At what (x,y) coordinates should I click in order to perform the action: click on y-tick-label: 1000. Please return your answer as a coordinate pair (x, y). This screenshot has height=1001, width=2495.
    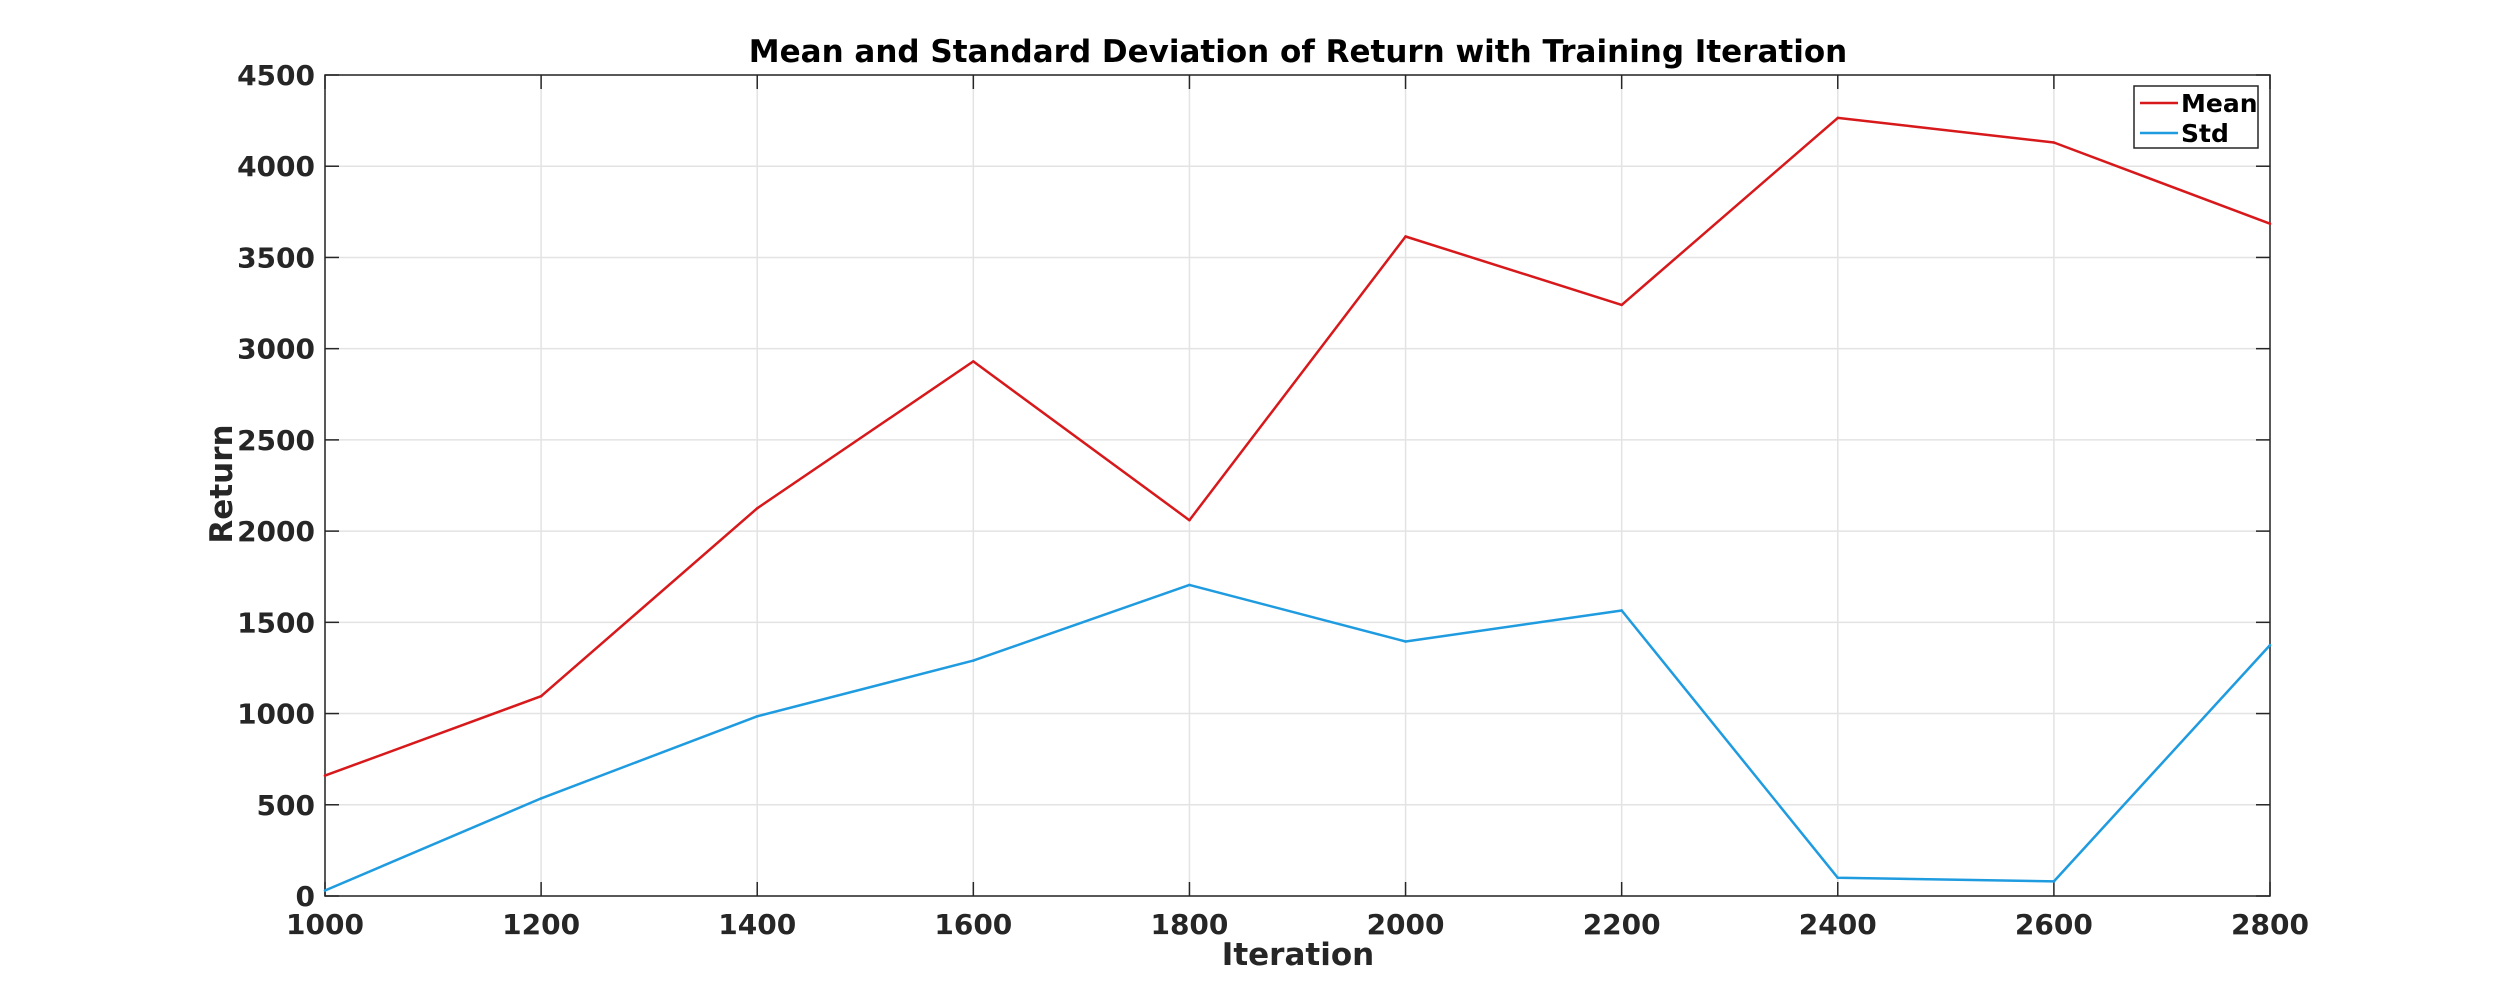
    Looking at the image, I should click on (276, 714).